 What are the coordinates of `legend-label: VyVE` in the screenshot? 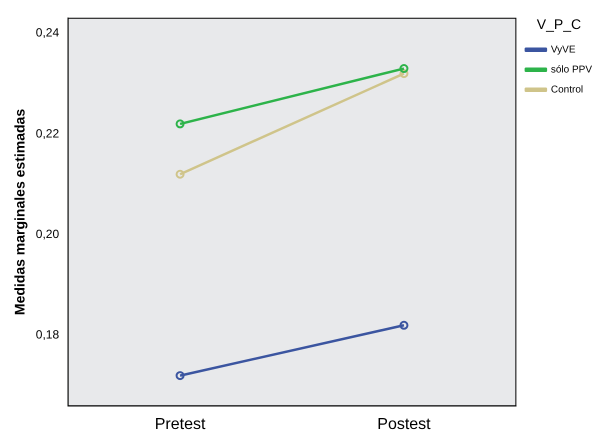 It's located at (563, 50).